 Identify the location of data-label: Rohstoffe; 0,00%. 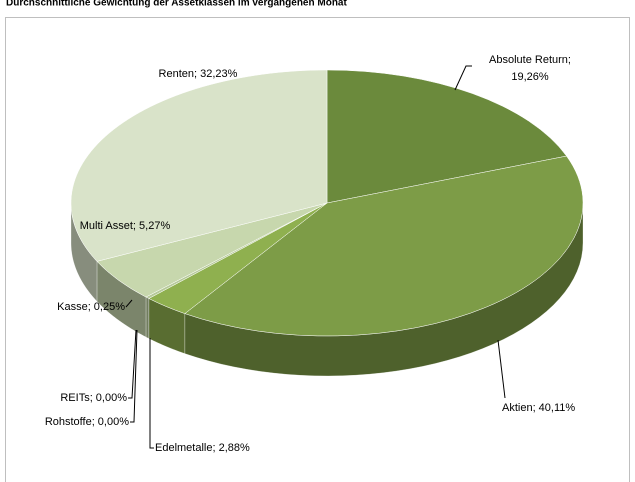
(87, 422).